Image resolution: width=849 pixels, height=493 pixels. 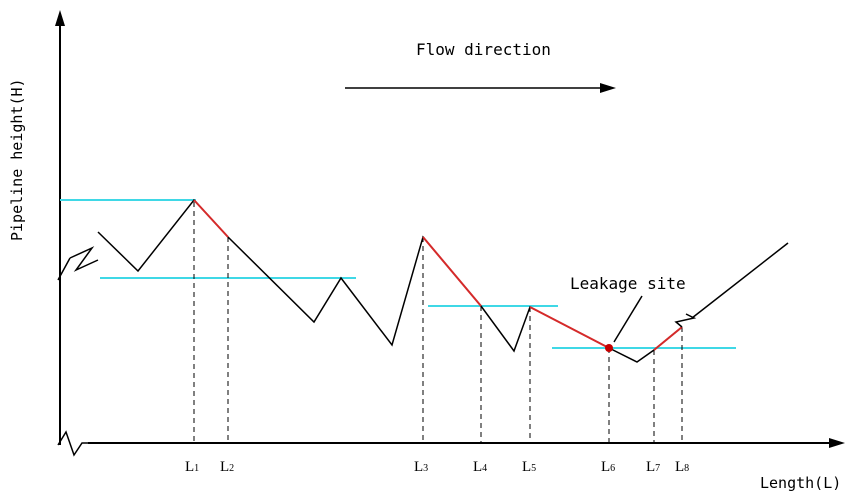 What do you see at coordinates (608, 88) in the screenshot?
I see `flow-direction-arrowhead` at bounding box center [608, 88].